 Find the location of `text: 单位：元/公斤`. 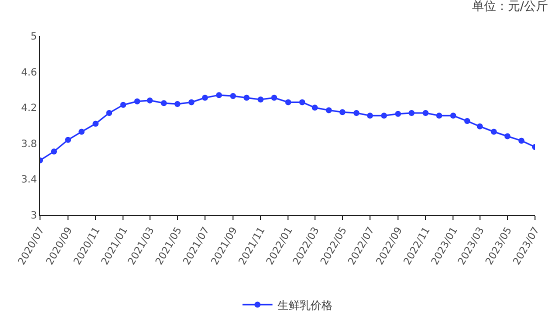

text: 单位：元/公斤 is located at coordinates (510, 6).